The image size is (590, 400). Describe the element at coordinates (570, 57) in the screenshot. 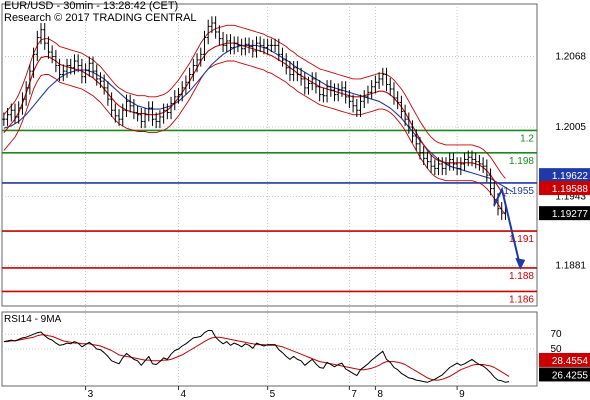

I see `y-tick-label: 1.2068` at that location.